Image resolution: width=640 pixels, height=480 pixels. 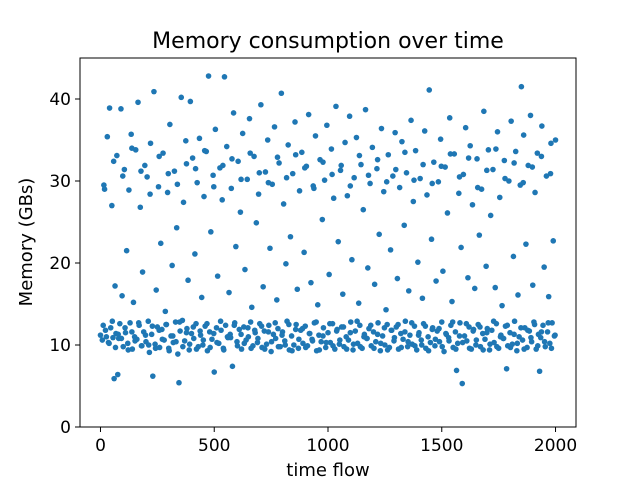 I want to click on y-tick-label: 20, so click(x=60, y=264).